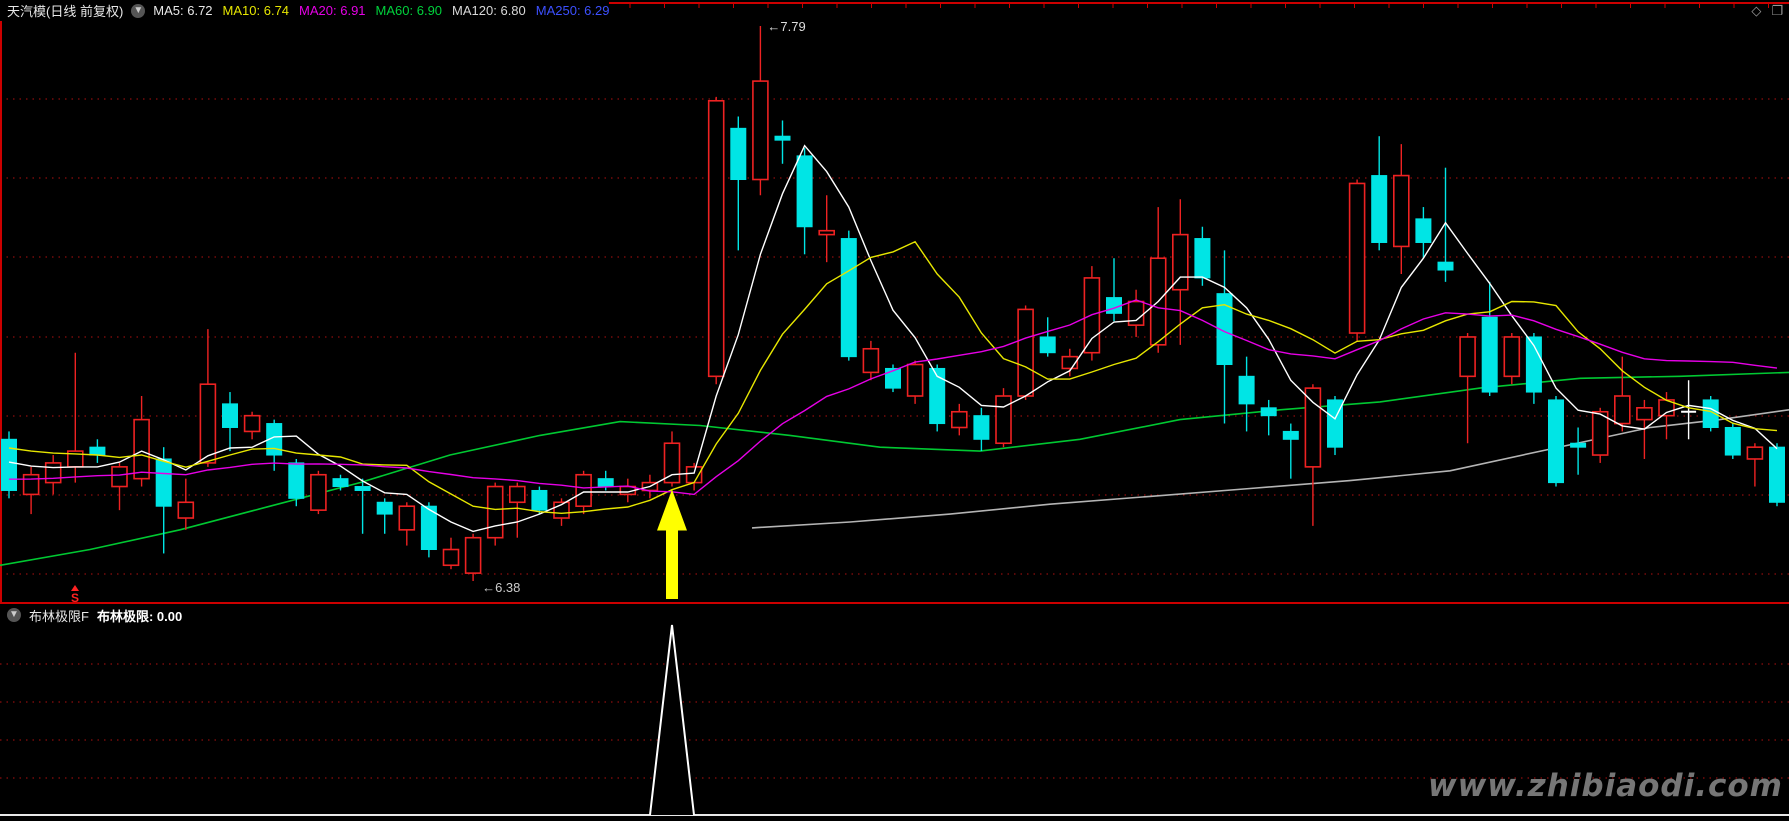 The image size is (1789, 821). What do you see at coordinates (256, 10) in the screenshot?
I see `ma-legend-item-1: MA10: 6.74` at bounding box center [256, 10].